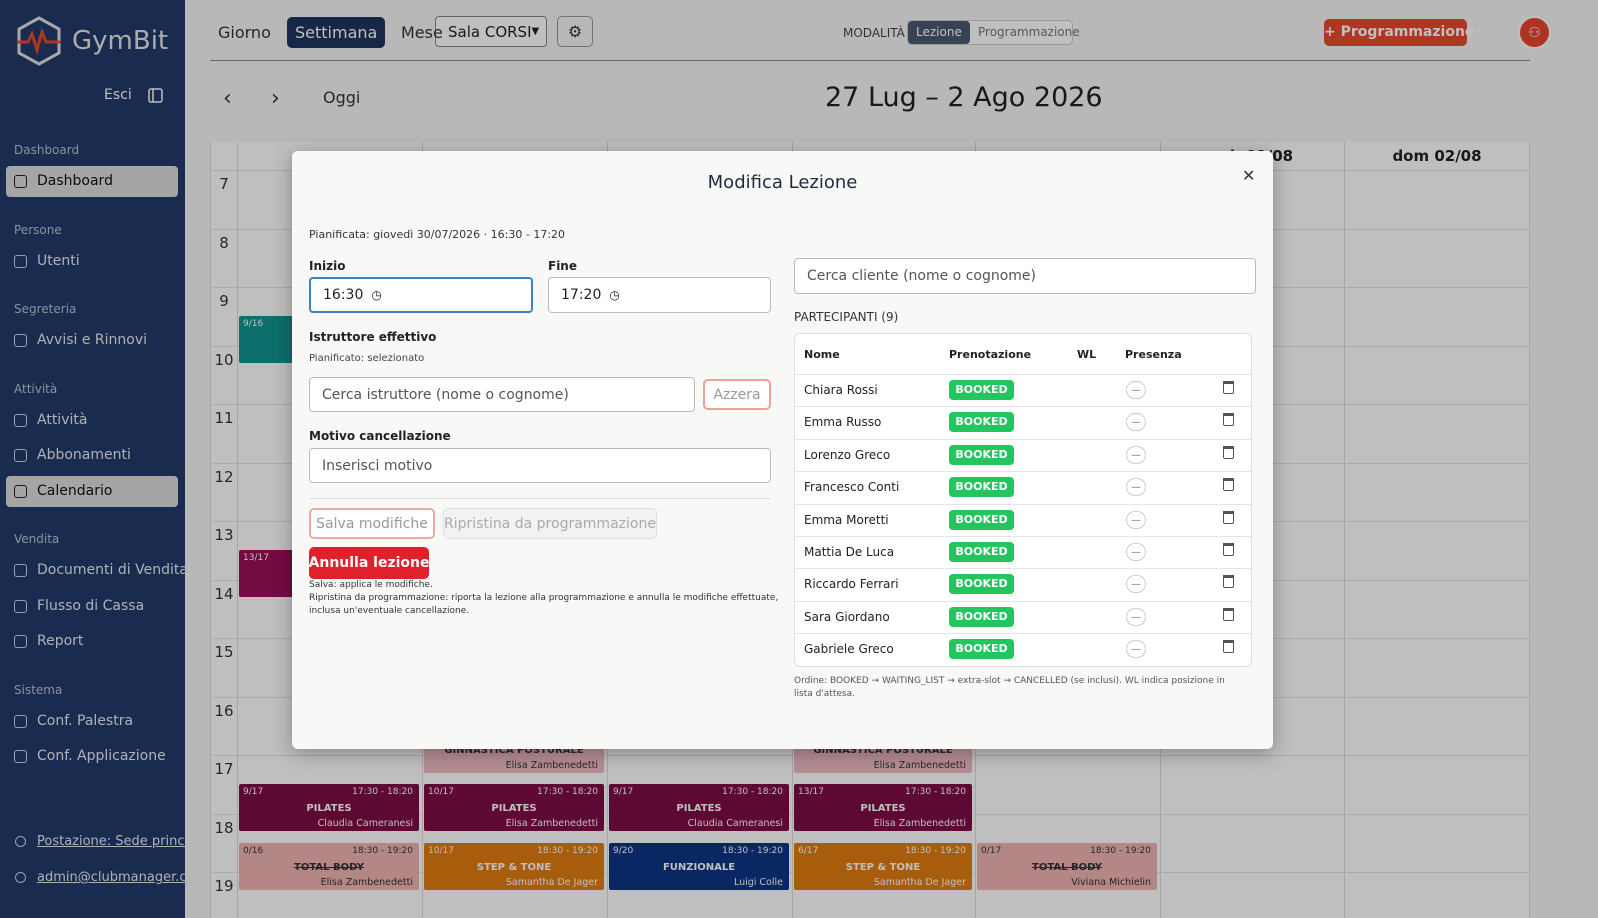  What do you see at coordinates (60, 641) in the screenshot?
I see `nav-label: Report` at bounding box center [60, 641].